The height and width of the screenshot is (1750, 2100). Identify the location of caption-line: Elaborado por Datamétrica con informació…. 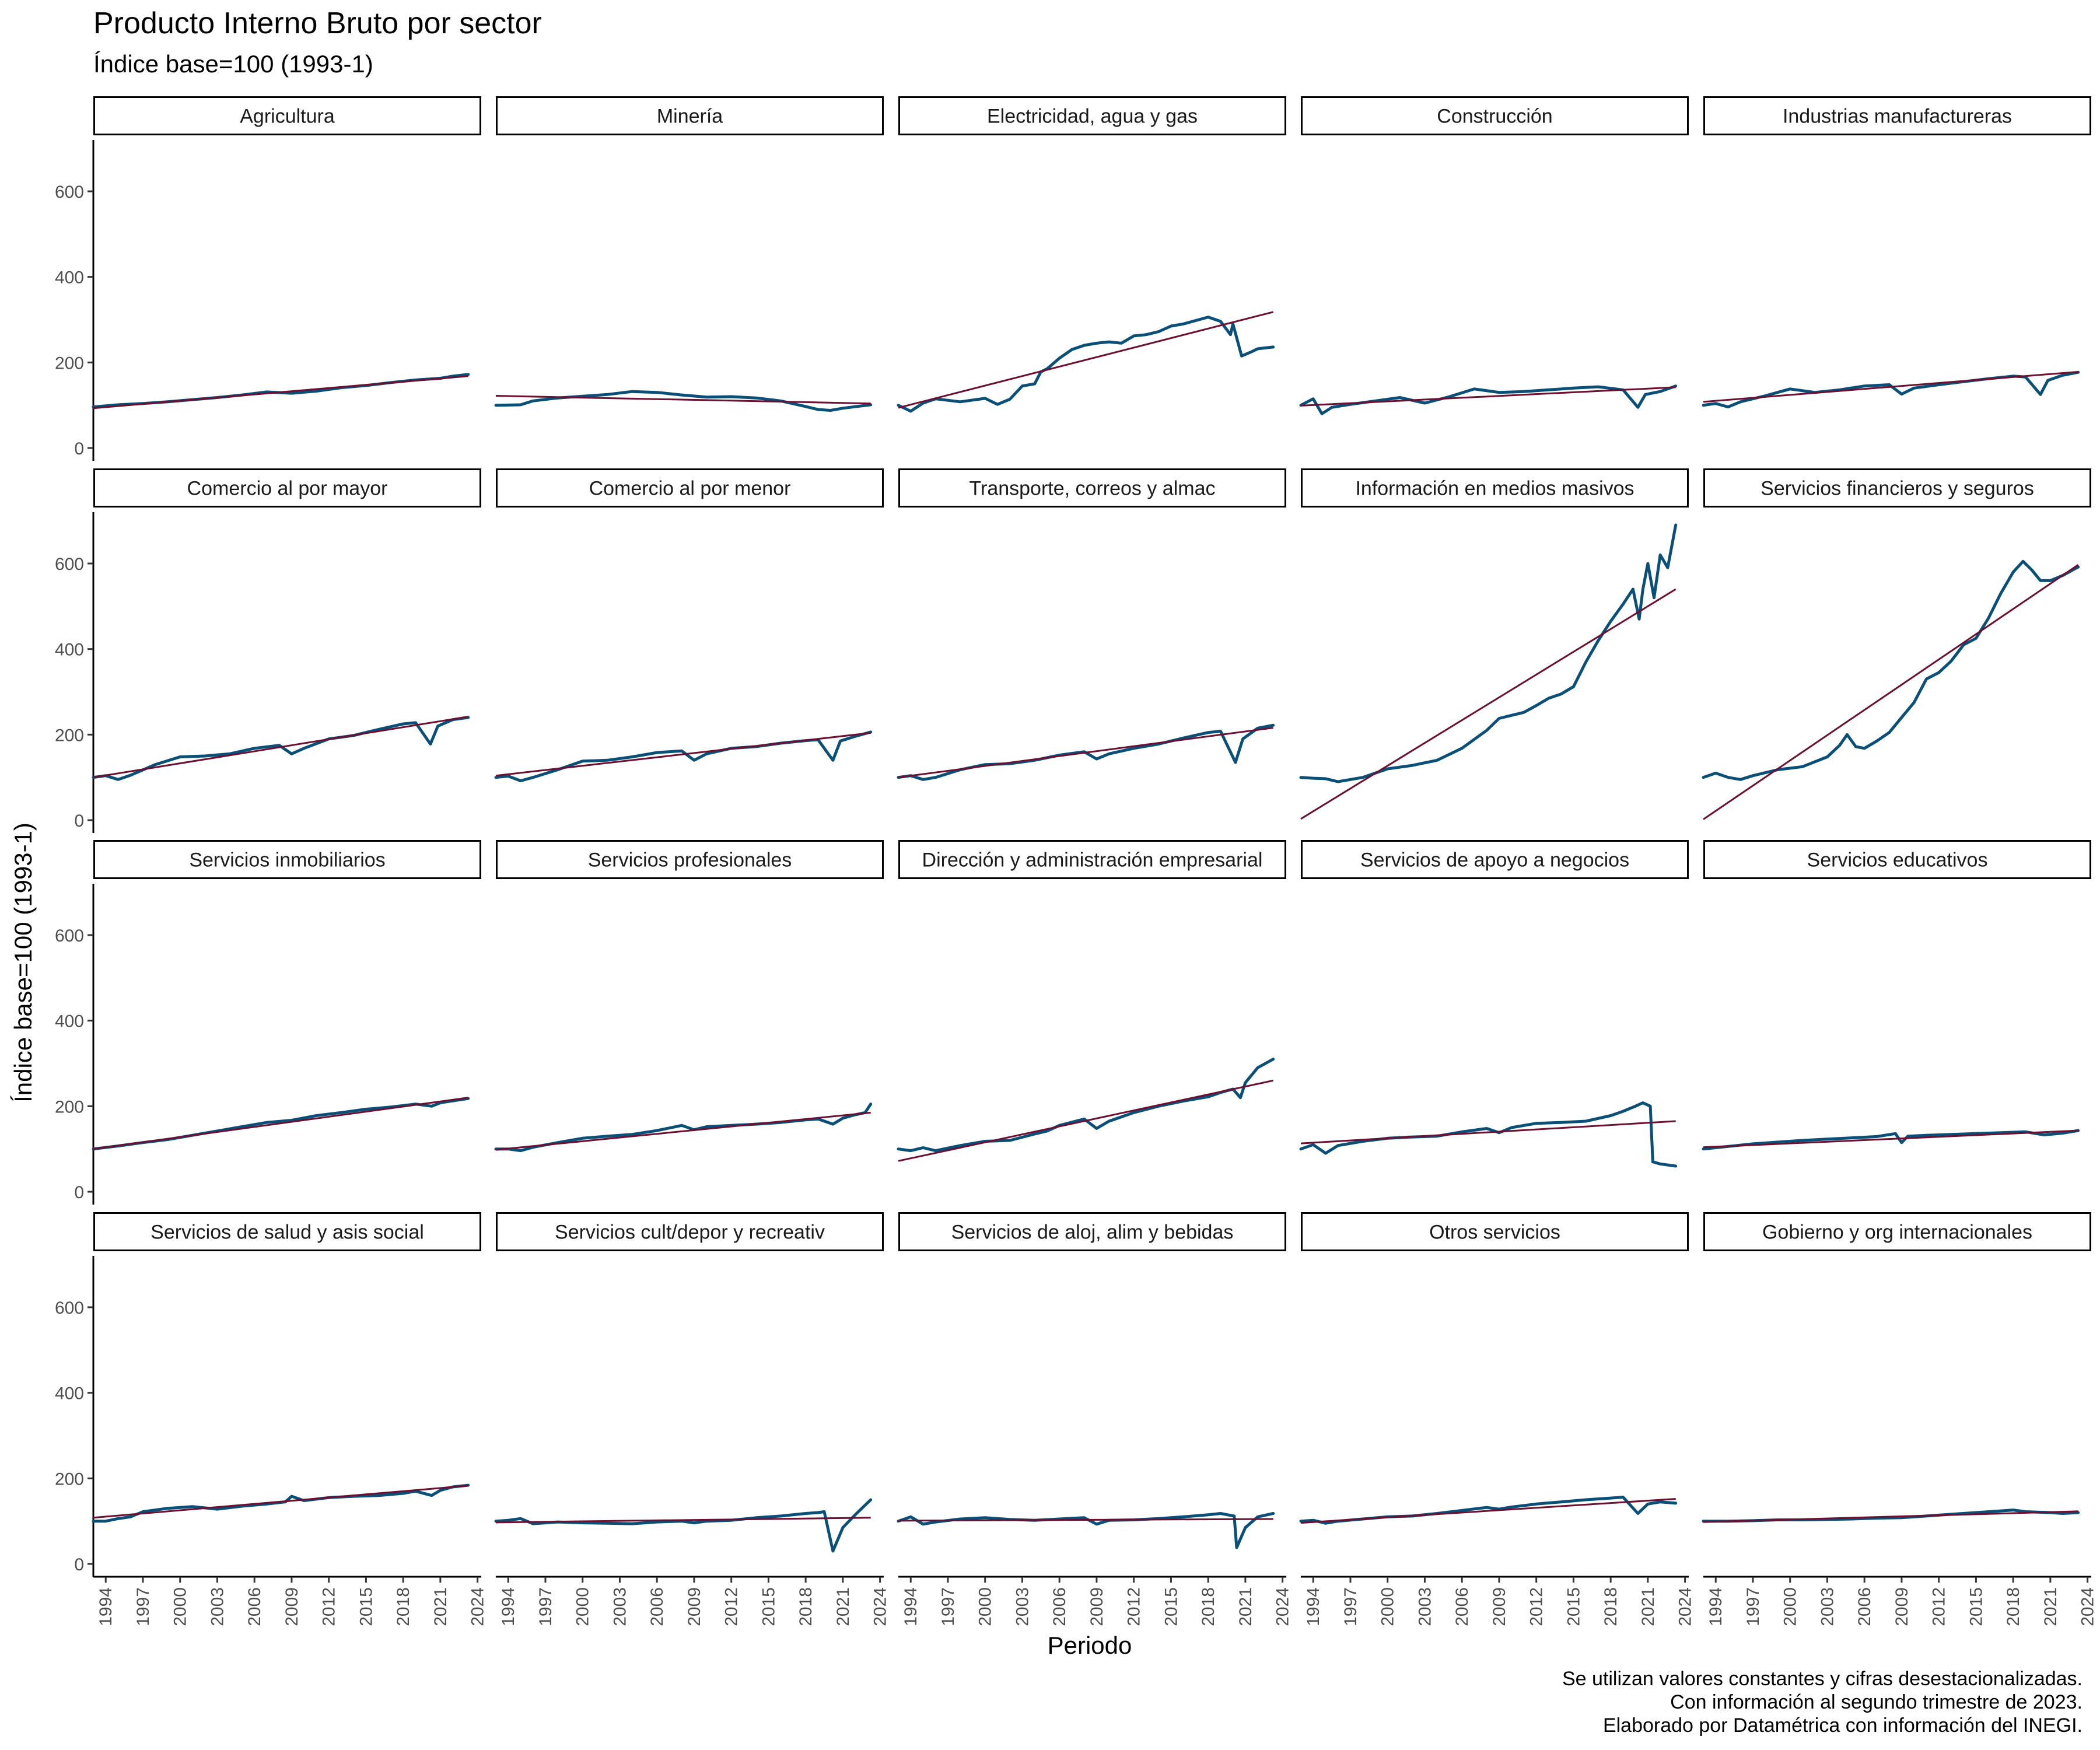
(1842, 1725).